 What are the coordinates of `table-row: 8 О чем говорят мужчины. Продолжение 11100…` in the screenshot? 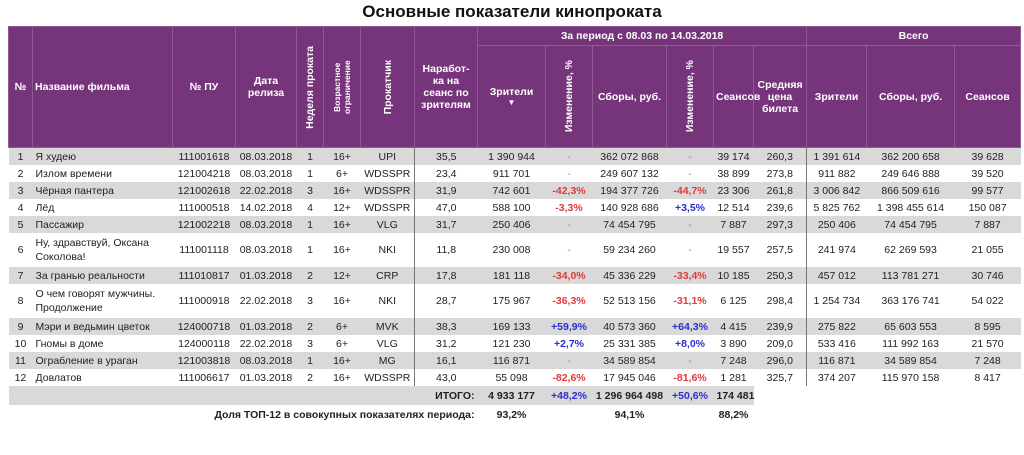 It's located at (515, 301).